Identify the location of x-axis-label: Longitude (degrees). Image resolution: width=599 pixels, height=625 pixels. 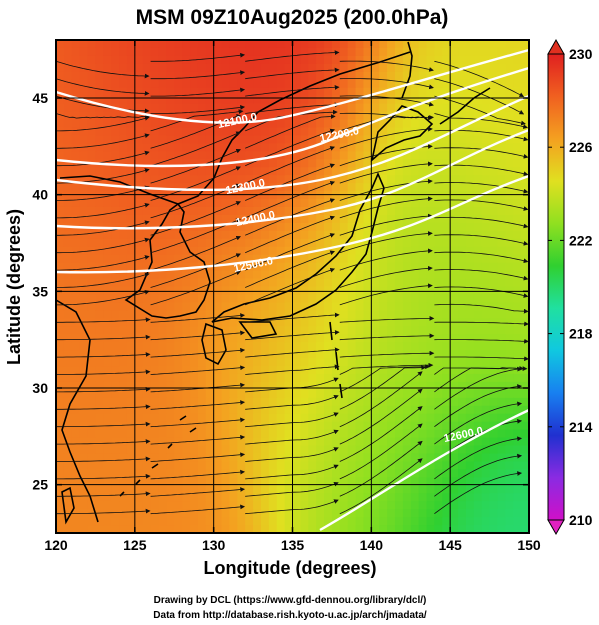
(289, 568).